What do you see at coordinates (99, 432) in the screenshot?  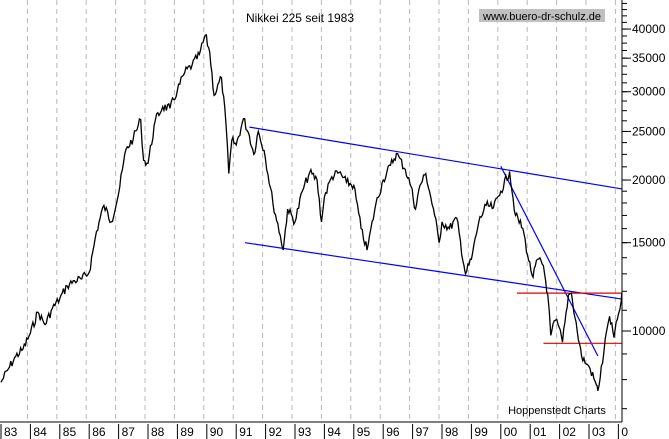 I see `x-tick-label: 86` at bounding box center [99, 432].